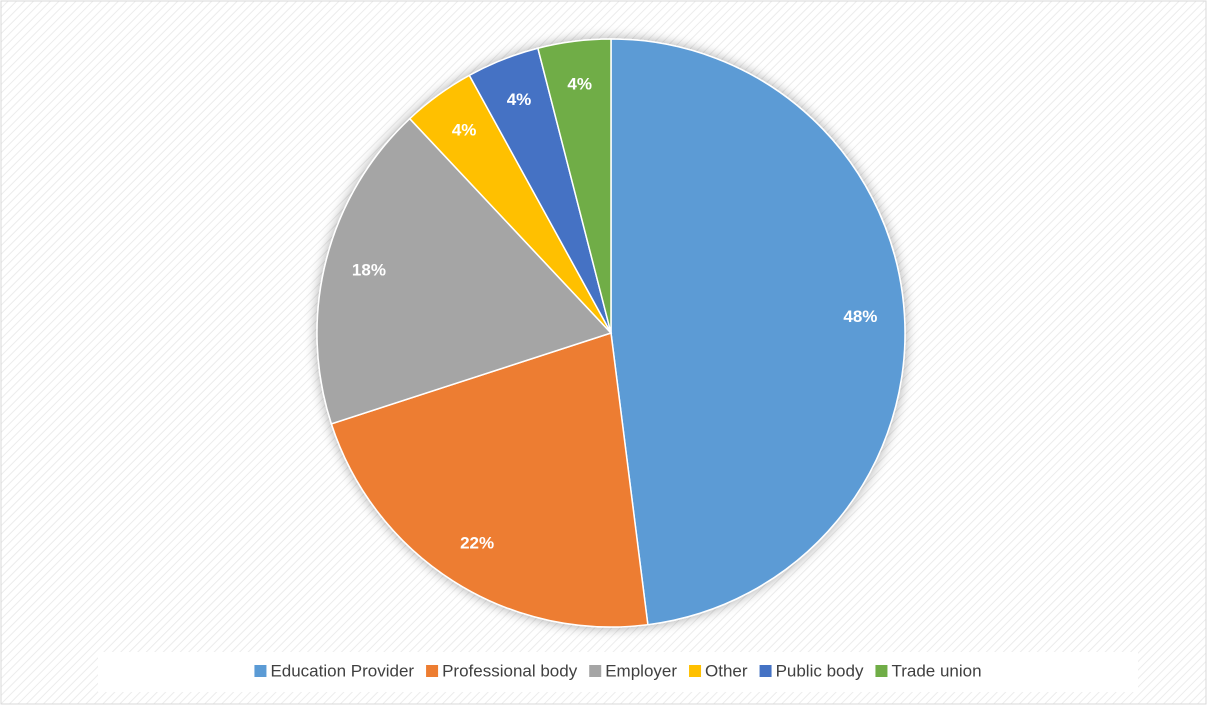  What do you see at coordinates (936, 670) in the screenshot?
I see `legend-label: Trade union` at bounding box center [936, 670].